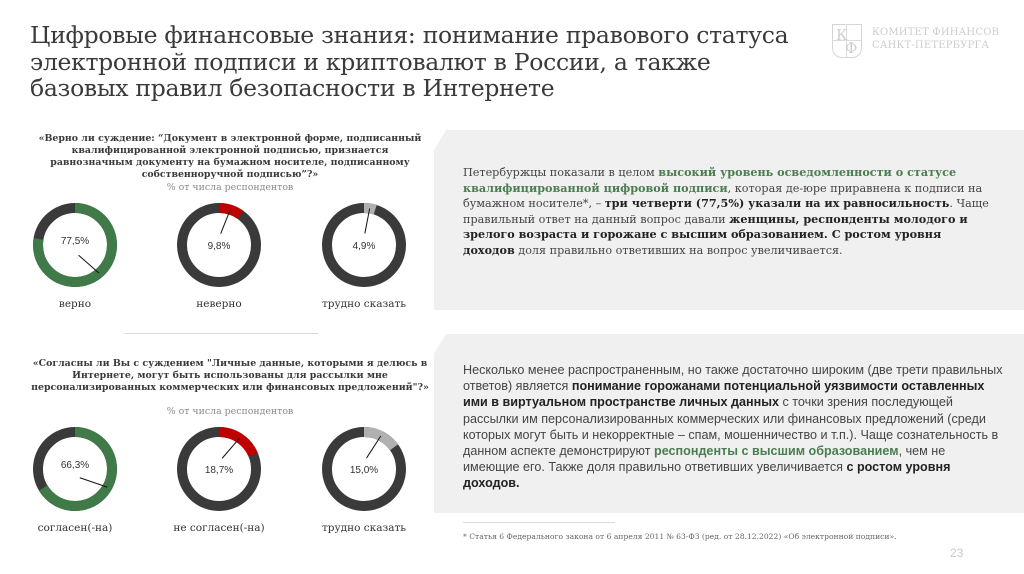 This screenshot has width=1024, height=574. I want to click on logo-text: КОМИТЕТ ФИНАНСОВ САНКТ-ПЕТЕРБУРГА, so click(936, 39).